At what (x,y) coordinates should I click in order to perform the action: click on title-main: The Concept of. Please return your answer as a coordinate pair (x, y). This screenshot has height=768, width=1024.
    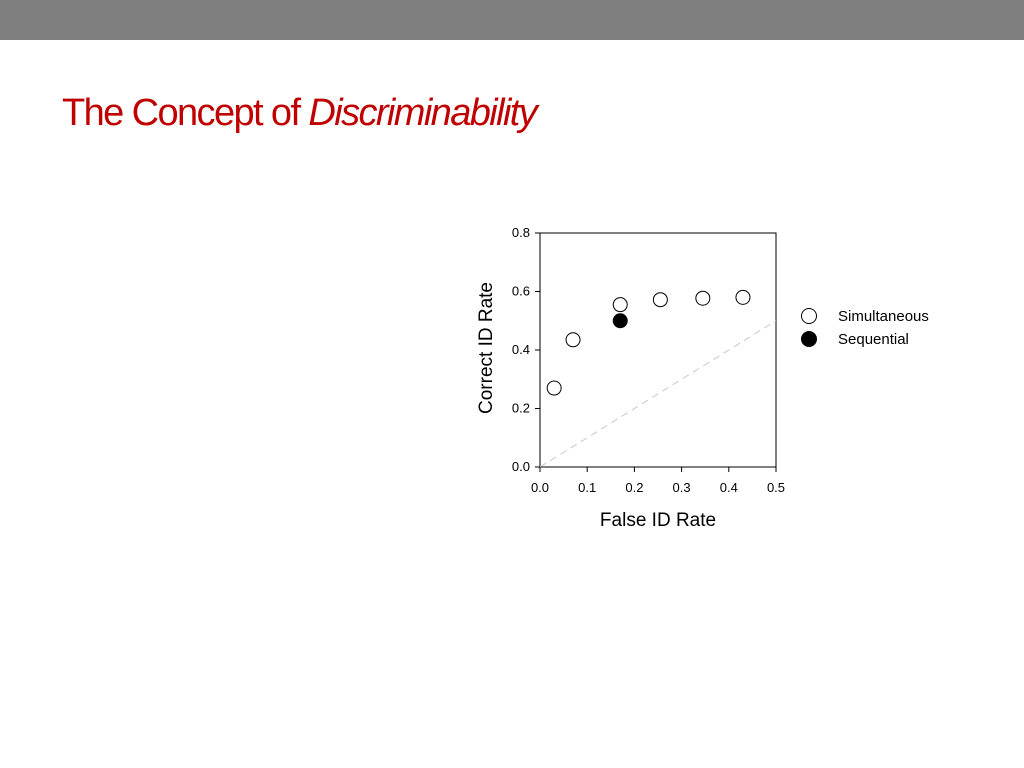
    Looking at the image, I should click on (181, 113).